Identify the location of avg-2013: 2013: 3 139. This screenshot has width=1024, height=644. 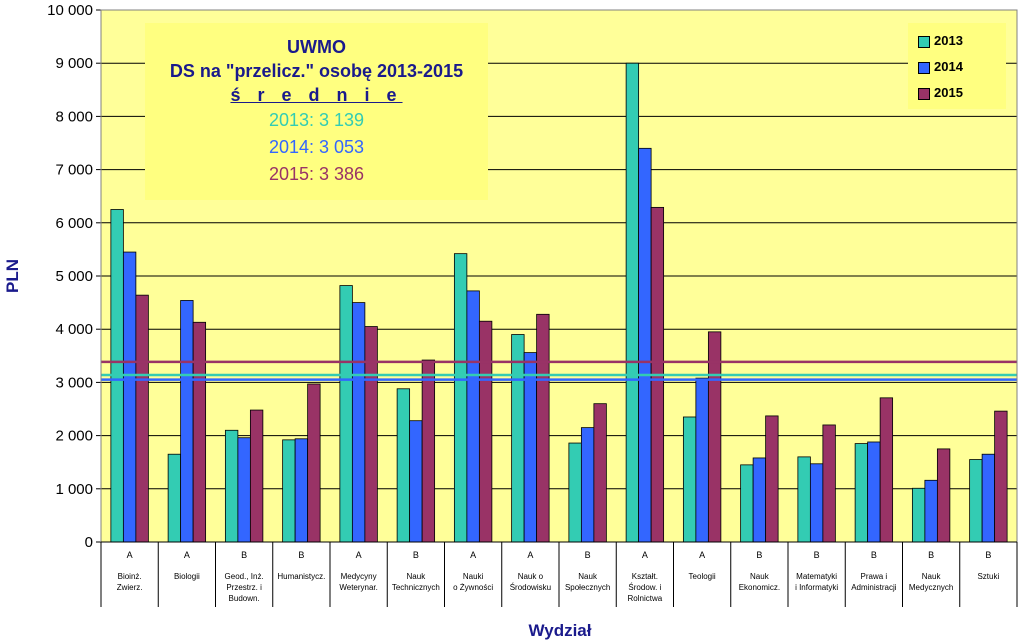
(316, 120).